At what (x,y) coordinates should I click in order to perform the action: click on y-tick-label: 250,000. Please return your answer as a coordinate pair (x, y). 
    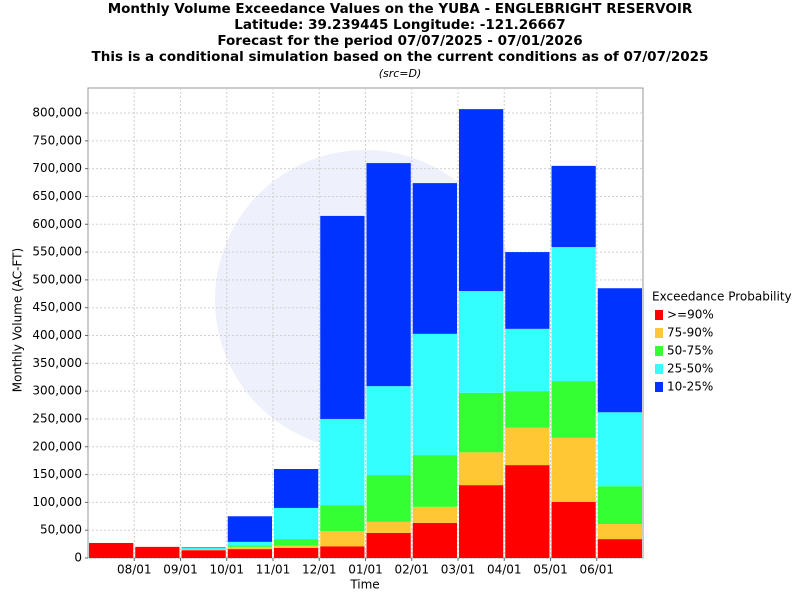
    Looking at the image, I should click on (57, 418).